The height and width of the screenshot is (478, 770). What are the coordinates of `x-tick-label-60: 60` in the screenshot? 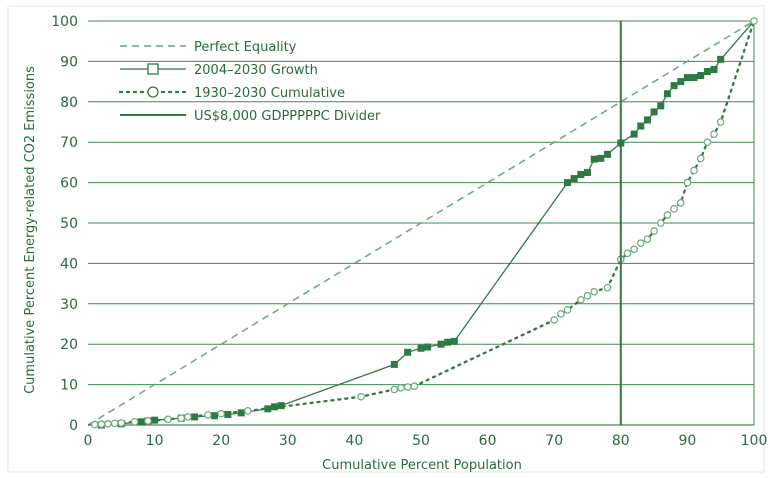 It's located at (488, 441).